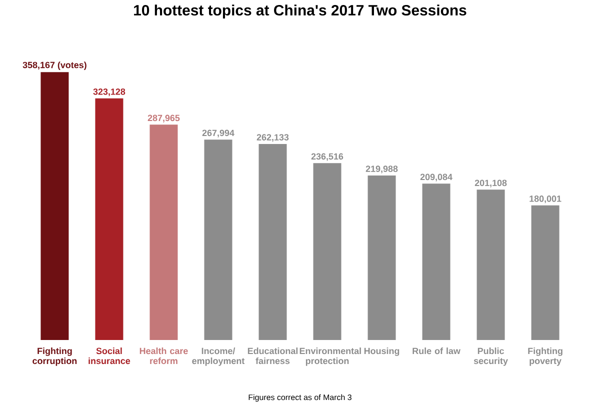  What do you see at coordinates (436, 178) in the screenshot?
I see `data-label: 209,084` at bounding box center [436, 178].